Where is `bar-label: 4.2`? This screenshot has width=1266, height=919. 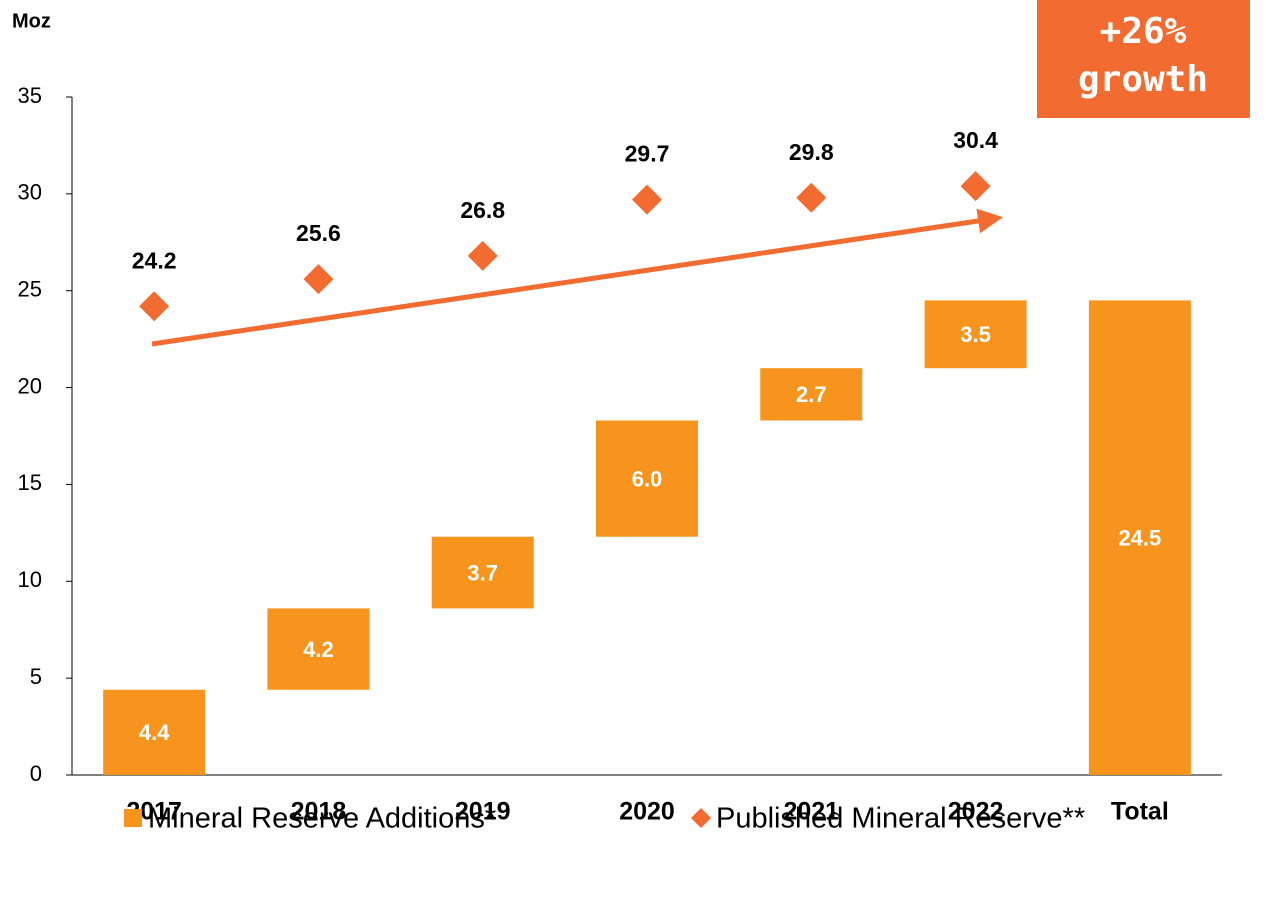 bar-label: 4.2 is located at coordinates (318, 649).